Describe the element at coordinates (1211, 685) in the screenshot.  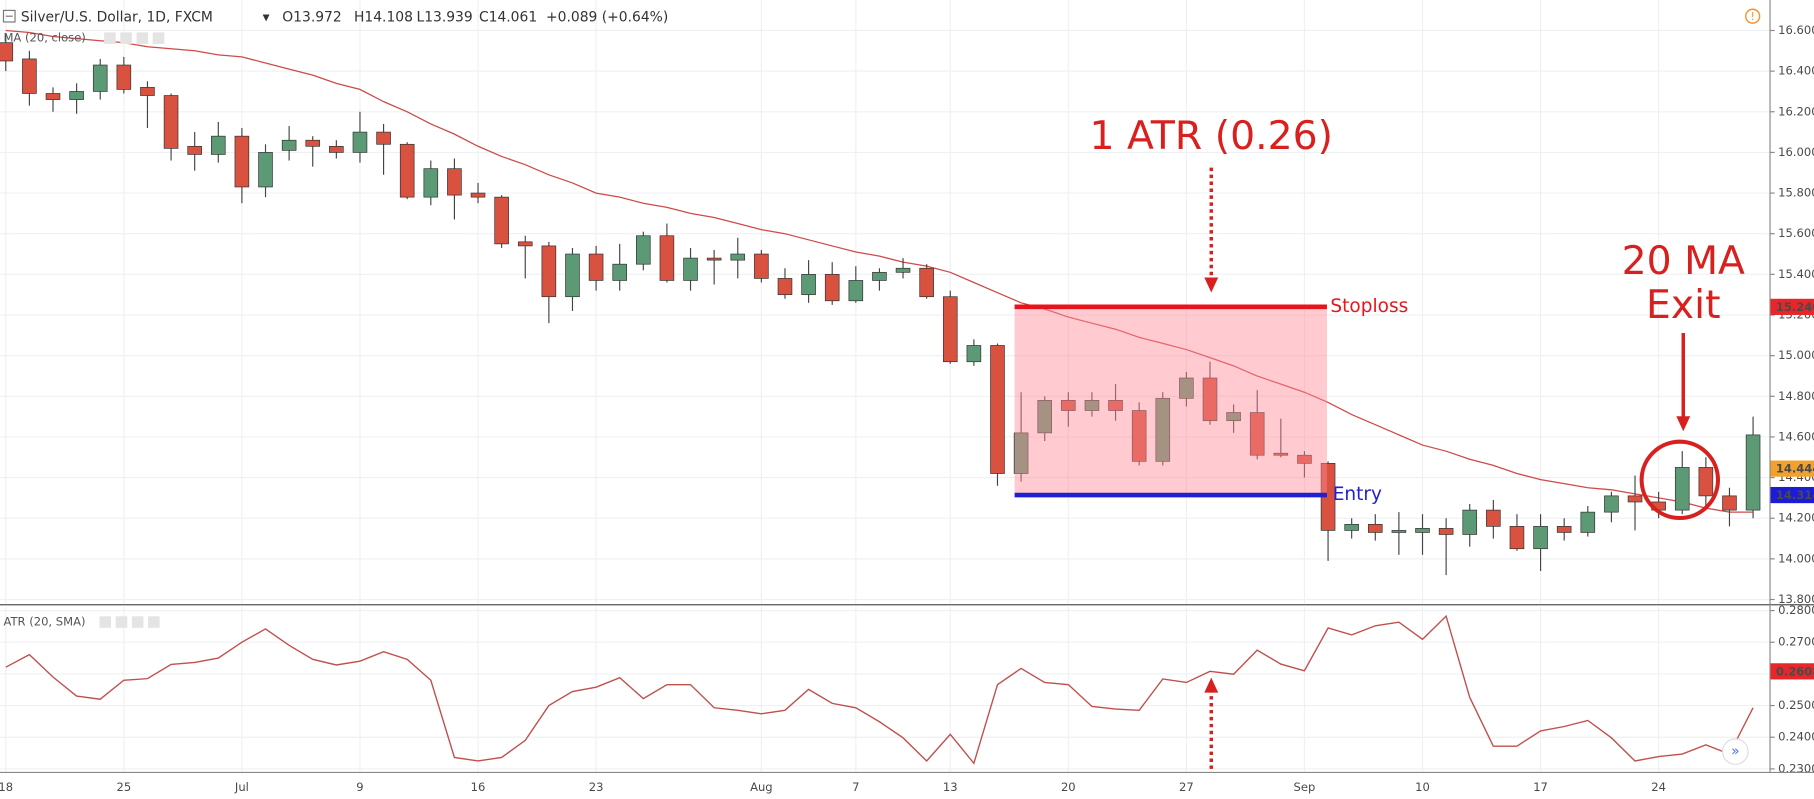
I see `atr-up-arrowhead` at that location.